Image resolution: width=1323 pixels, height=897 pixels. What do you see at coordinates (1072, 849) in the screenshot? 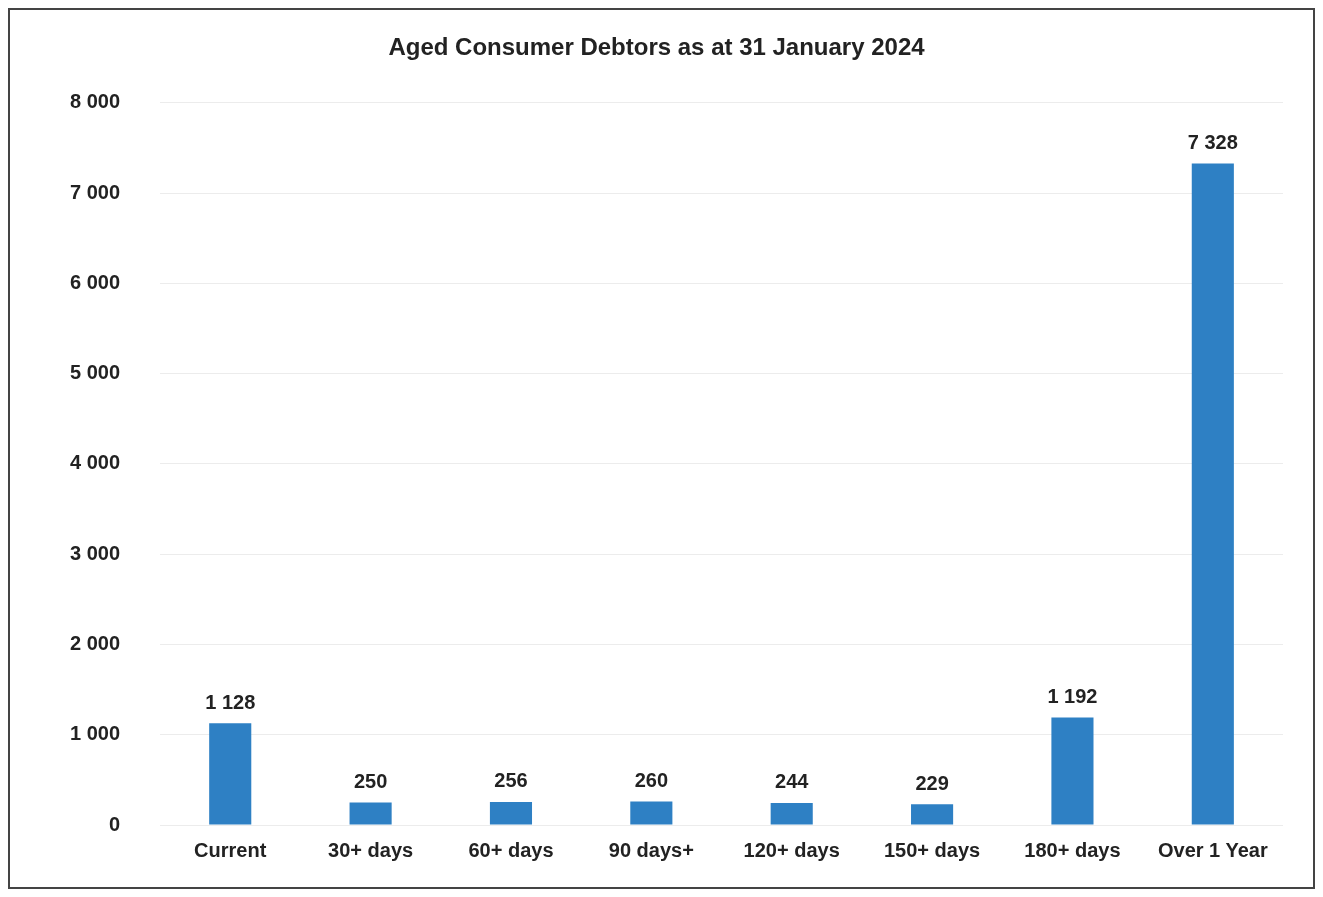
I see `x-tick-label: 180+ days` at bounding box center [1072, 849].